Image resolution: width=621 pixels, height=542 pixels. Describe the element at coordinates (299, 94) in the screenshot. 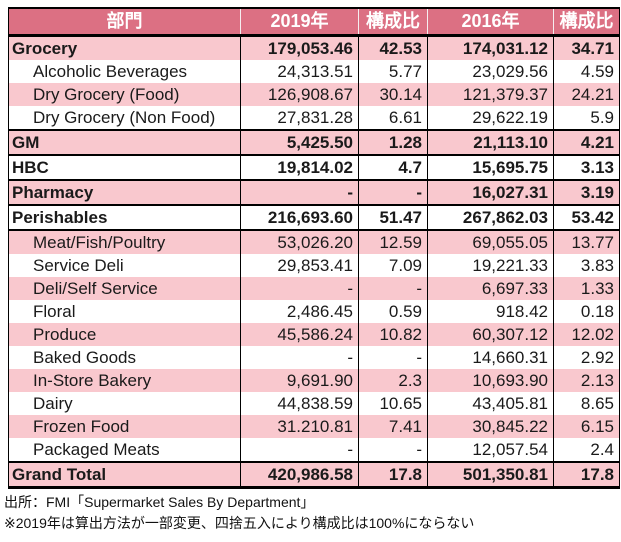

I see `value-cell: 126,908.67` at that location.